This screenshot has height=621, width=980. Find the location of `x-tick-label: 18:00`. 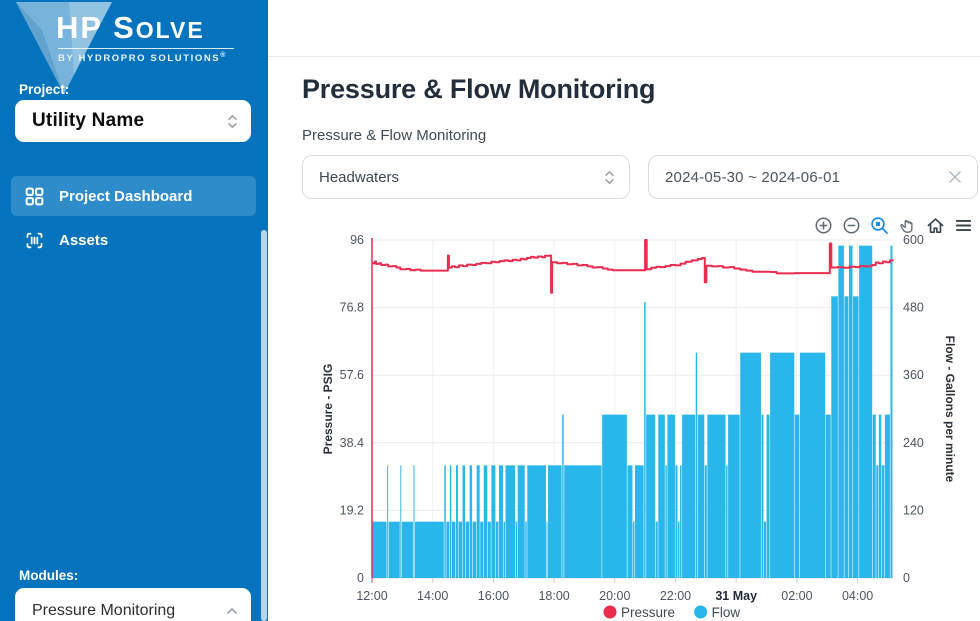

x-tick-label: 18:00 is located at coordinates (553, 596).